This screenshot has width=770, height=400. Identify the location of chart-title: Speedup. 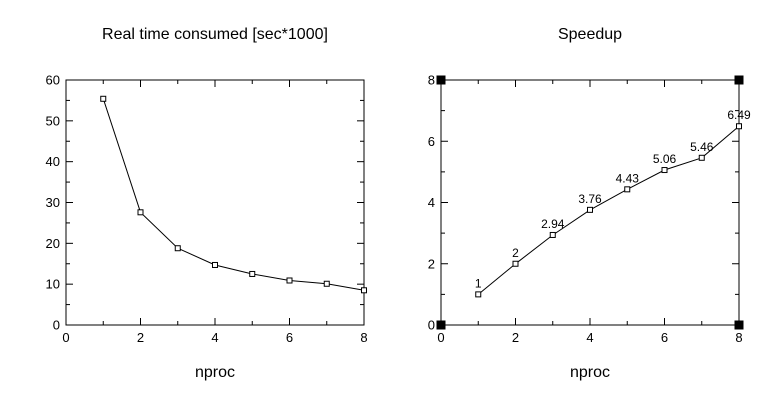
(590, 34).